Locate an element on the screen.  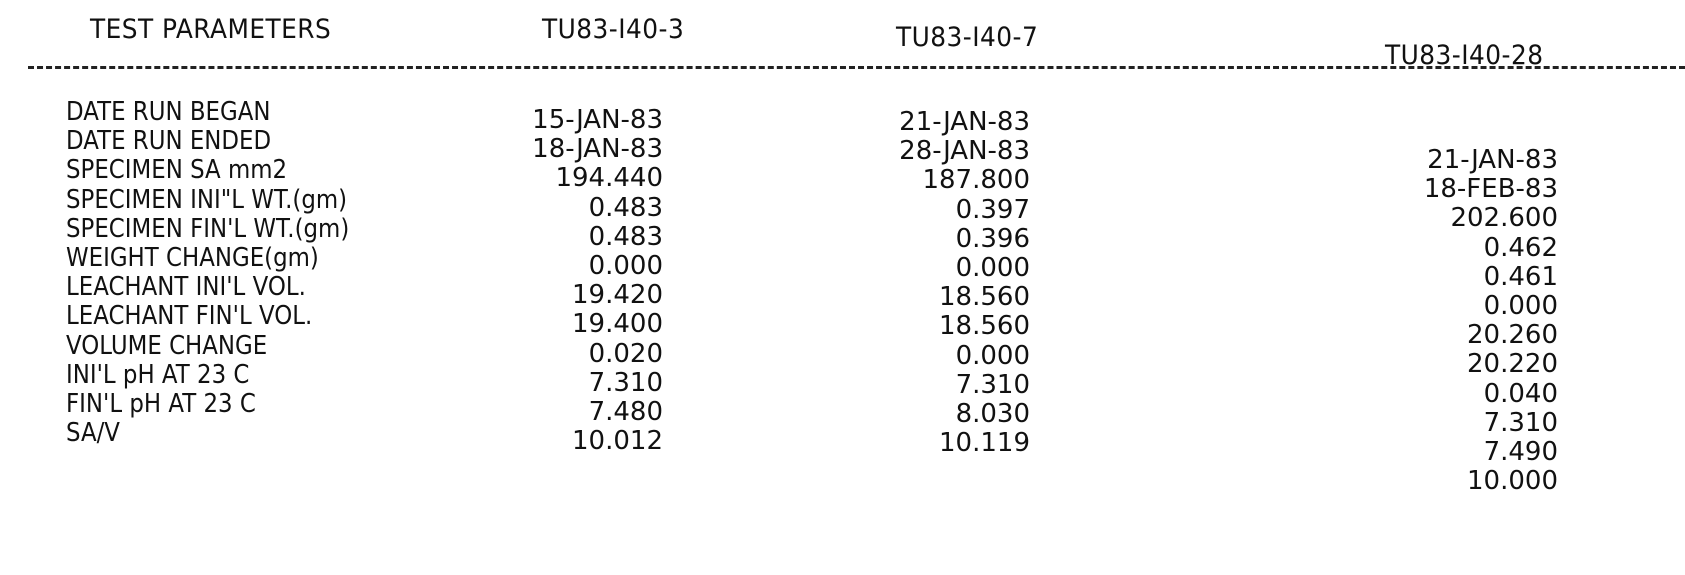
row-label: INI'L pH AT 23 C is located at coordinates (158, 374).